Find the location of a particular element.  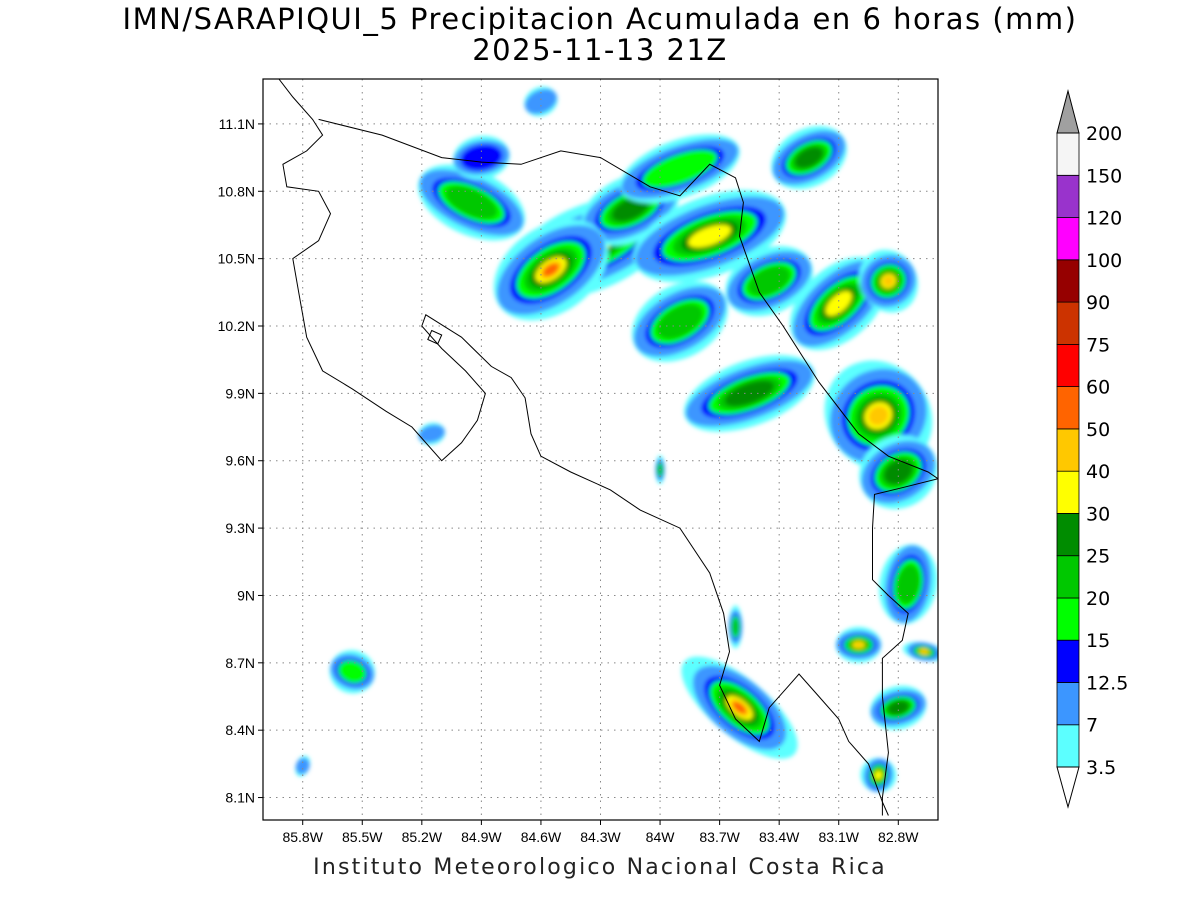

lat-tick-label-4: 9.9N is located at coordinates (240, 393).